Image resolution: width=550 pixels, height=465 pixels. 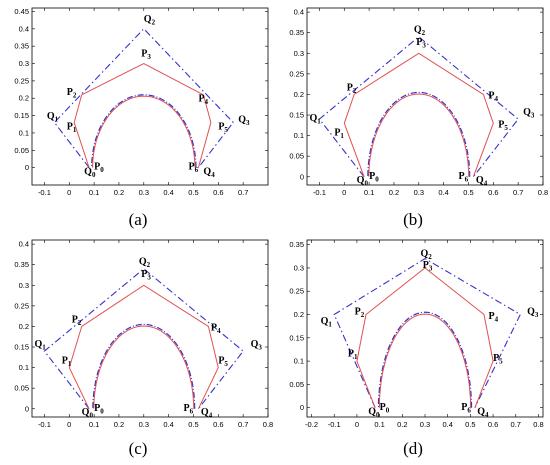 What do you see at coordinates (99, 409) in the screenshot?
I see `point-label-p0: P0` at bounding box center [99, 409].